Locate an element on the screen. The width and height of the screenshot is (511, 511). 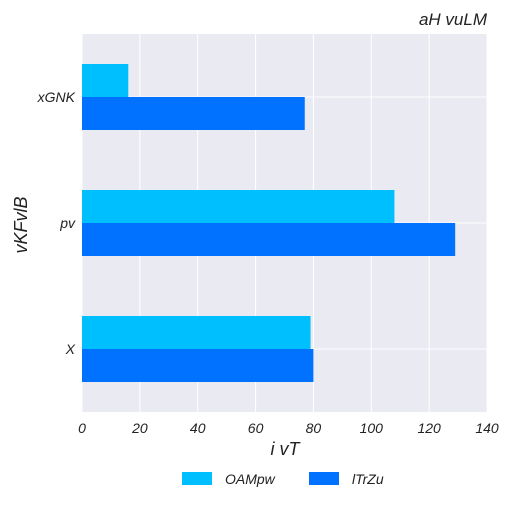
y-tick-label: X is located at coordinates (70, 349).